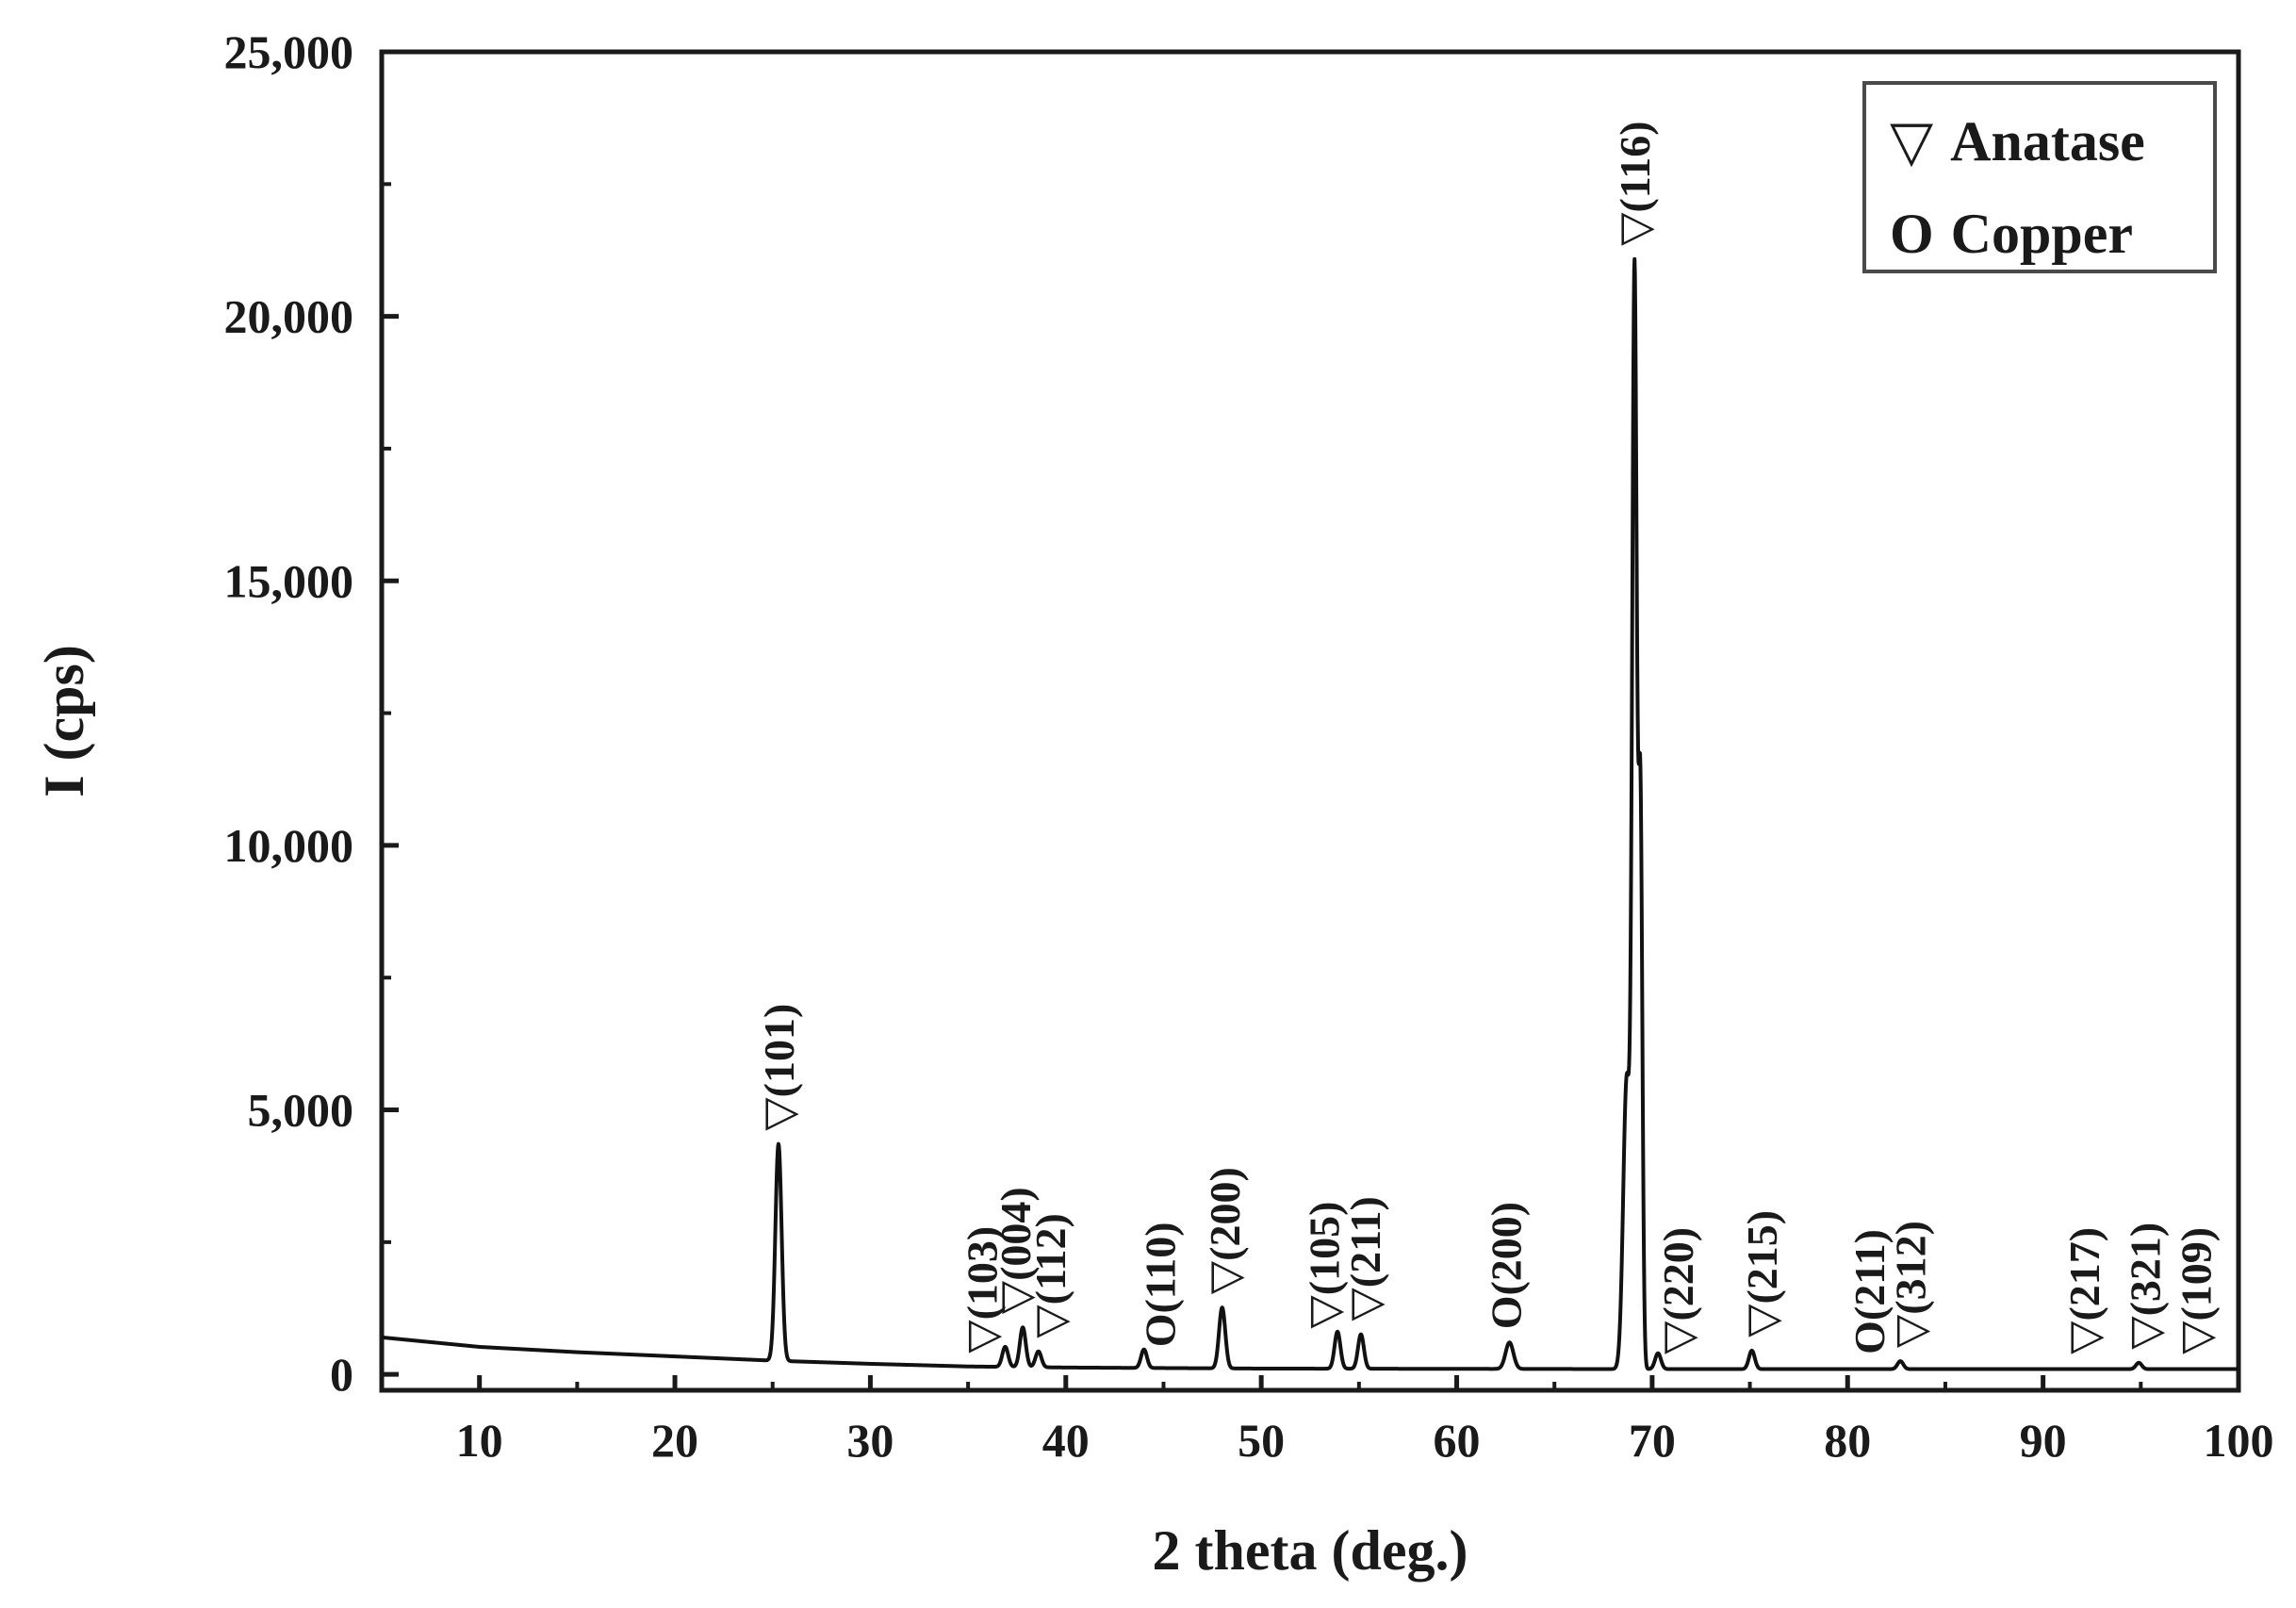  I want to click on y-tick-label: 25,000, so click(289, 52).